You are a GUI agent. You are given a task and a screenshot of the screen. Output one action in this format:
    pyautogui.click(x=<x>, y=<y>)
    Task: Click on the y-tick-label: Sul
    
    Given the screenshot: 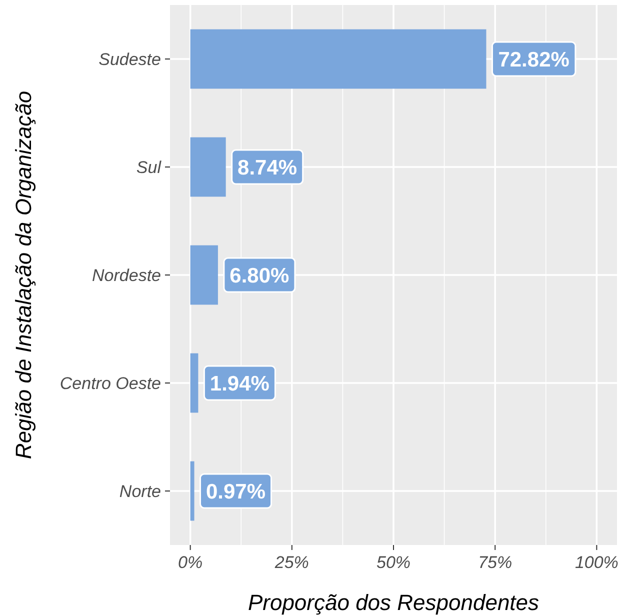 What is the action you would take?
    pyautogui.click(x=149, y=167)
    